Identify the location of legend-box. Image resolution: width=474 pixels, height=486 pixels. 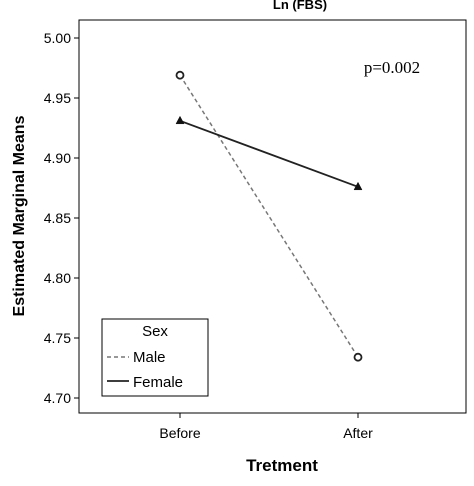
(155, 357).